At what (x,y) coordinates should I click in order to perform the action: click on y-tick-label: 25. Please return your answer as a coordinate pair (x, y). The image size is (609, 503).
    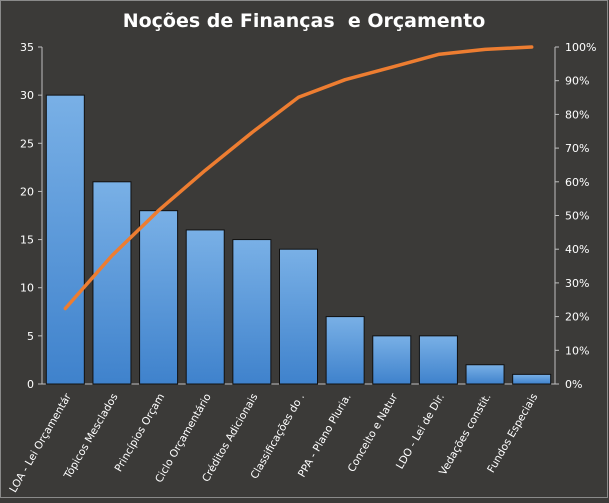
    Looking at the image, I should click on (27, 143).